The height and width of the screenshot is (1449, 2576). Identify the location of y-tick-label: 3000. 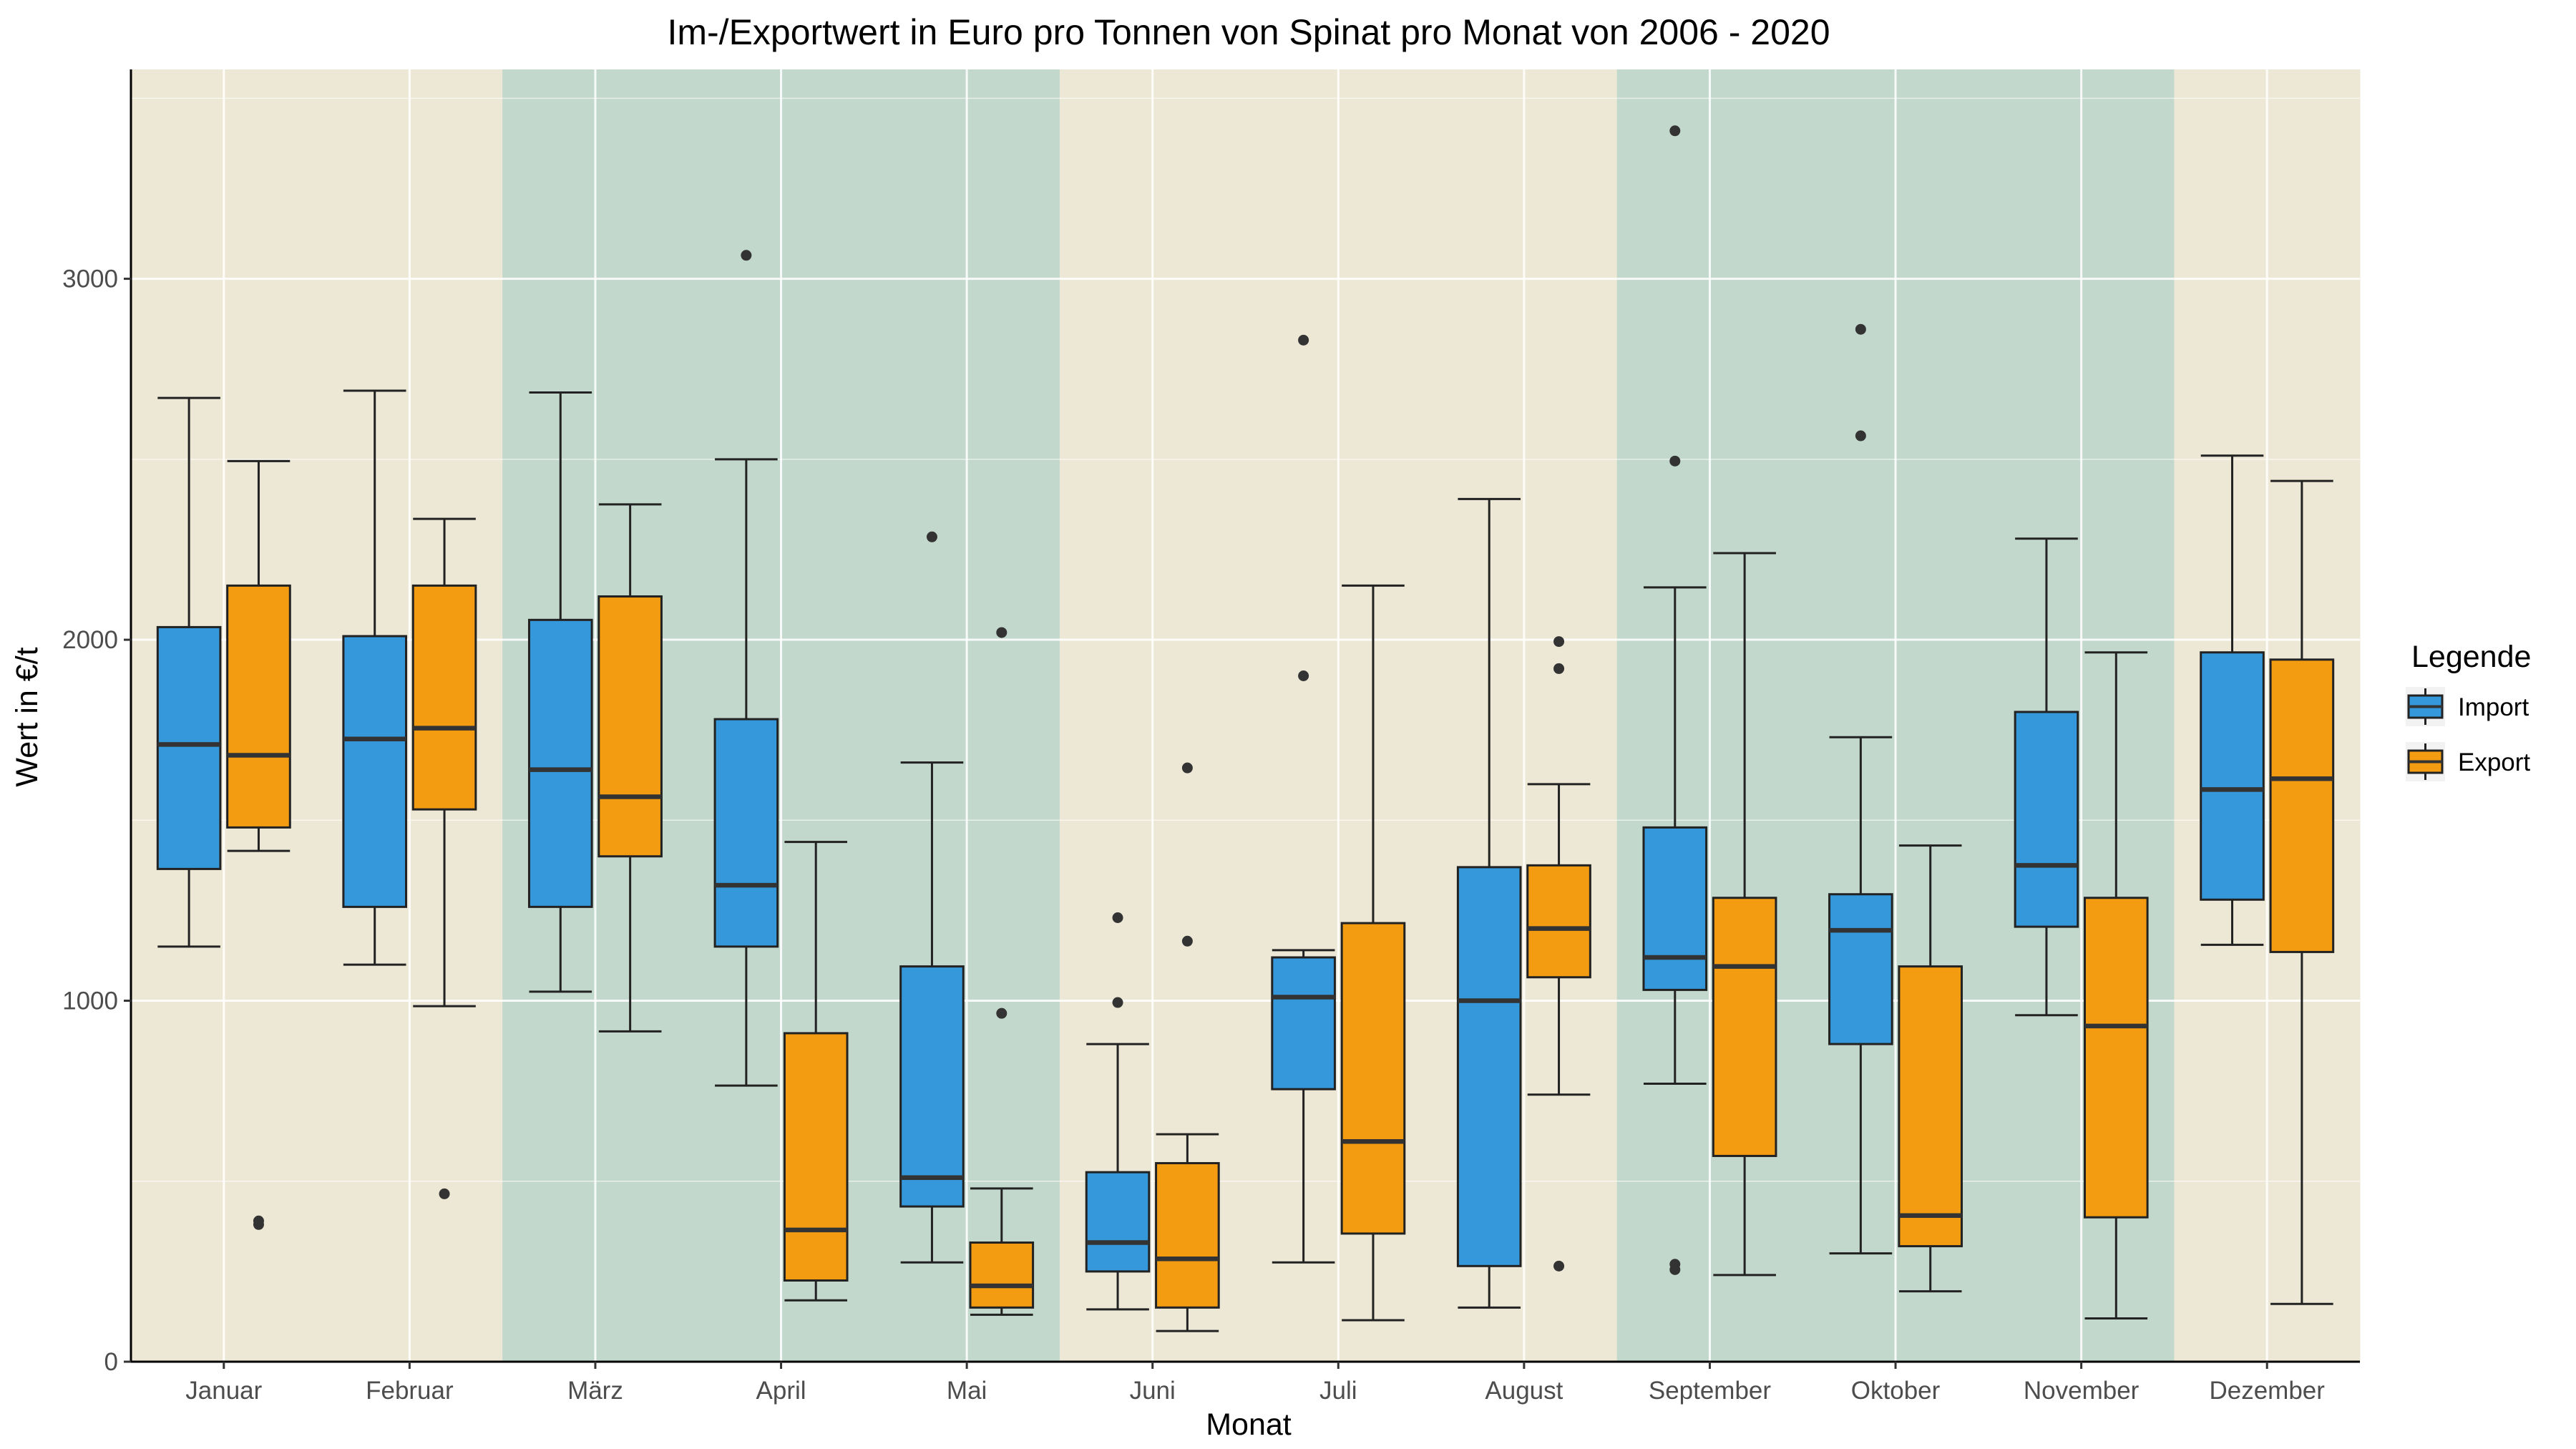
(90, 279).